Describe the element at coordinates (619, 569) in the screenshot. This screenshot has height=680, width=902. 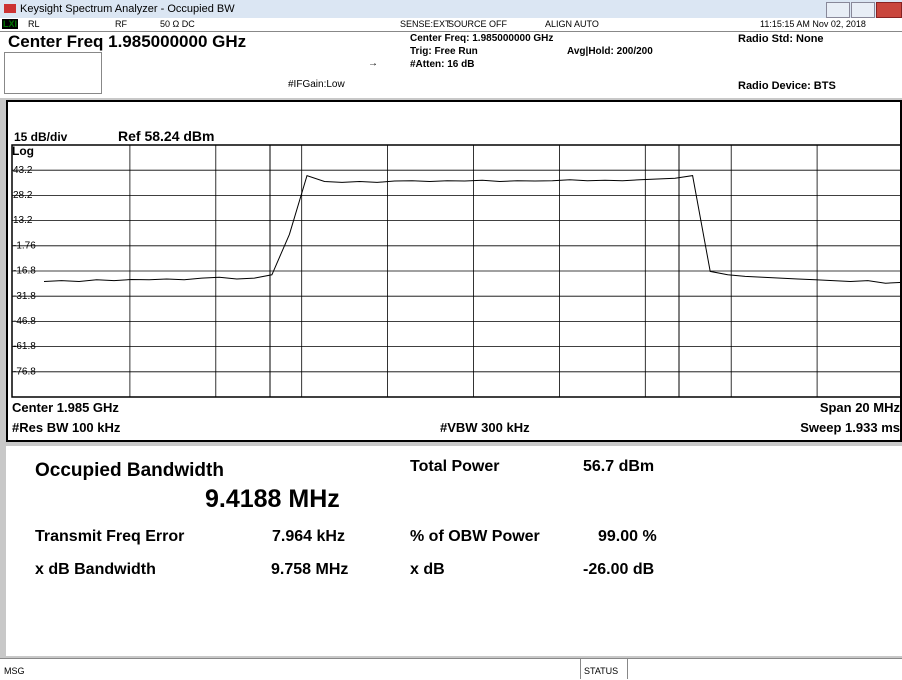
I see `xdb-value: -26.00 dB` at that location.